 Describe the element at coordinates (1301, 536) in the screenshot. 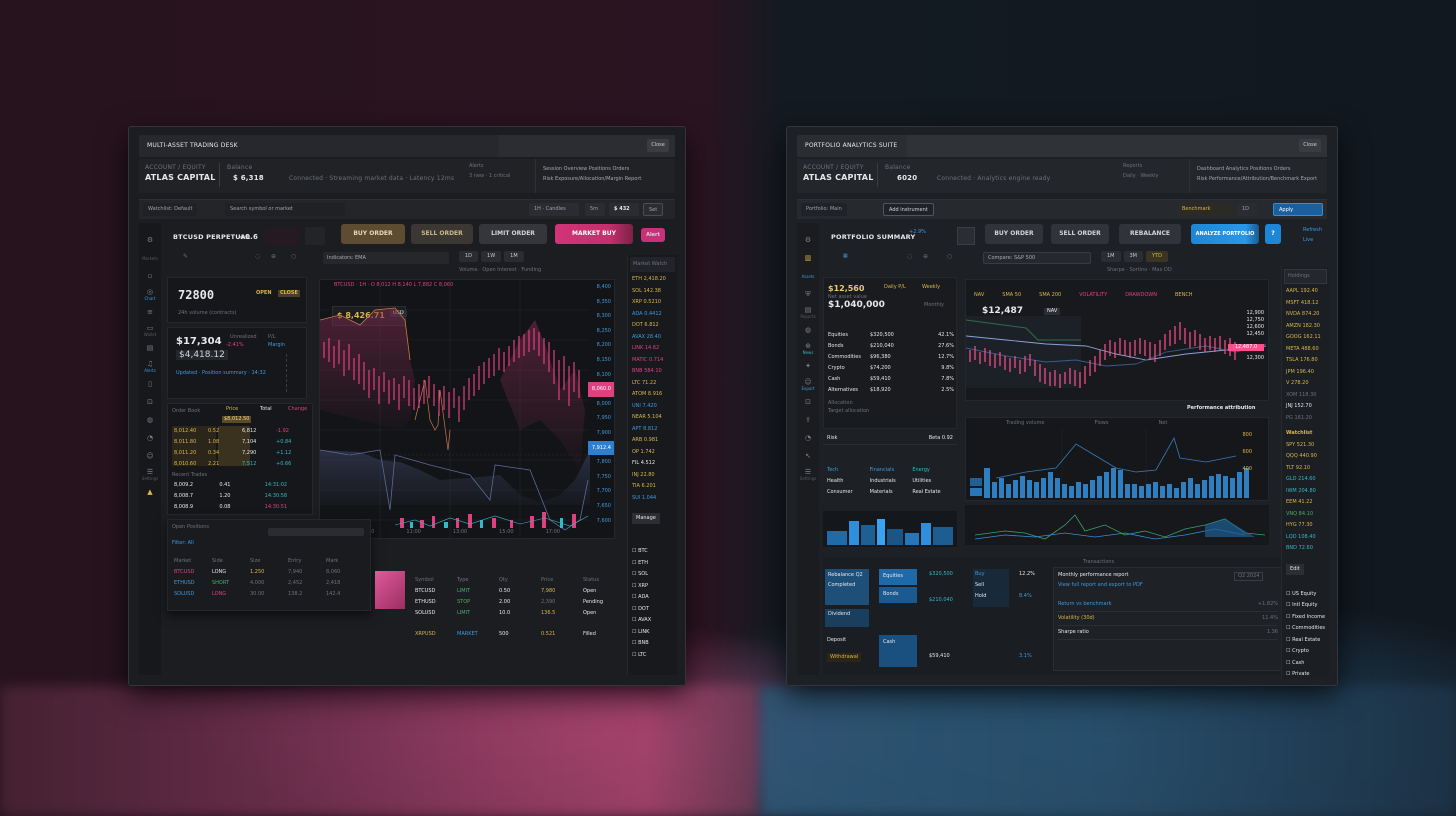

I see `watch-item: LQD 108.40` at that location.